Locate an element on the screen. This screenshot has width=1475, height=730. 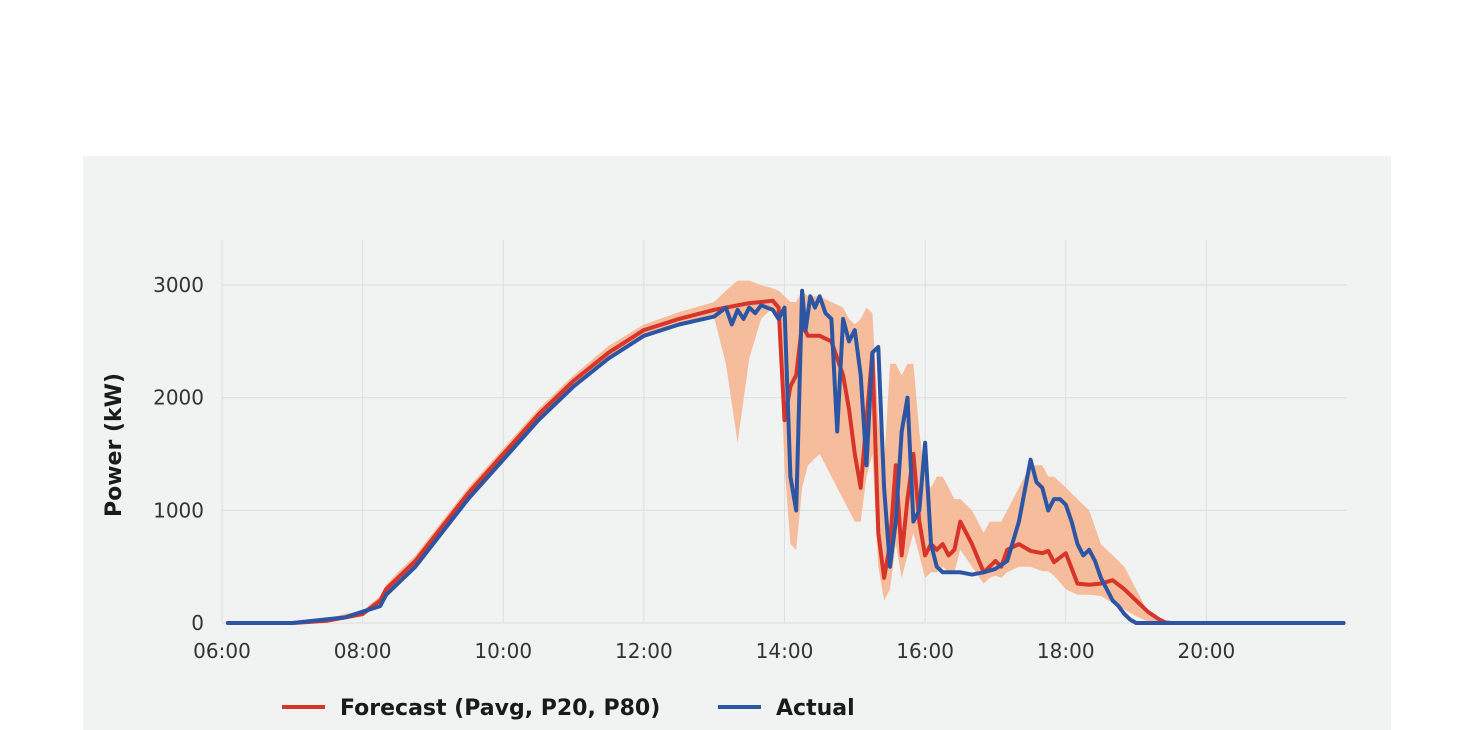
x-tick-label-2: 10:00 is located at coordinates (503, 651).